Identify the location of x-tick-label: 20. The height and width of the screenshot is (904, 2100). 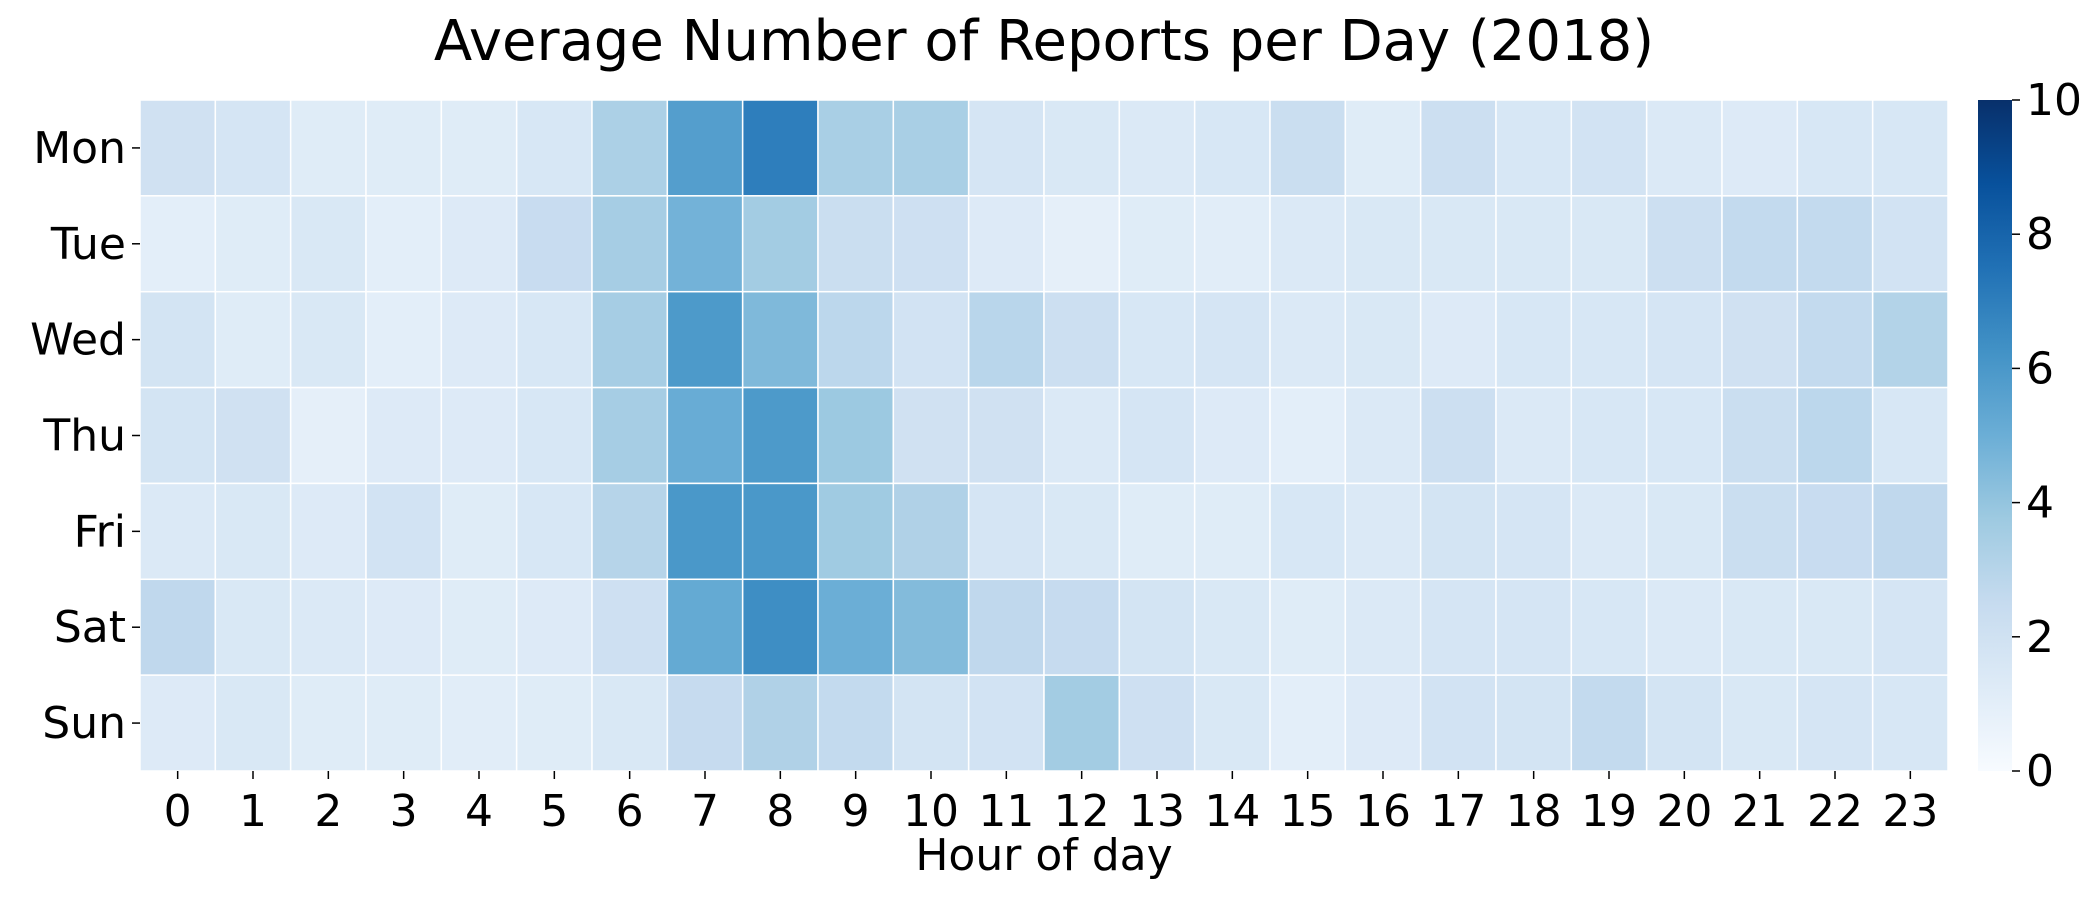
(1684, 811).